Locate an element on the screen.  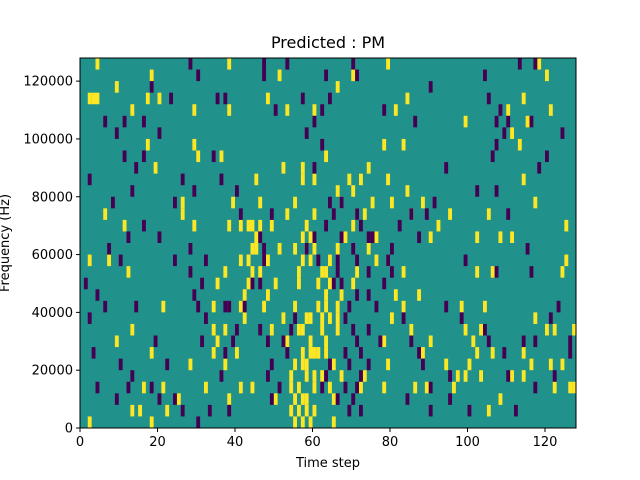
x-axis-ticks: 0 20 40 60 80 100 120 is located at coordinates (317, 439).